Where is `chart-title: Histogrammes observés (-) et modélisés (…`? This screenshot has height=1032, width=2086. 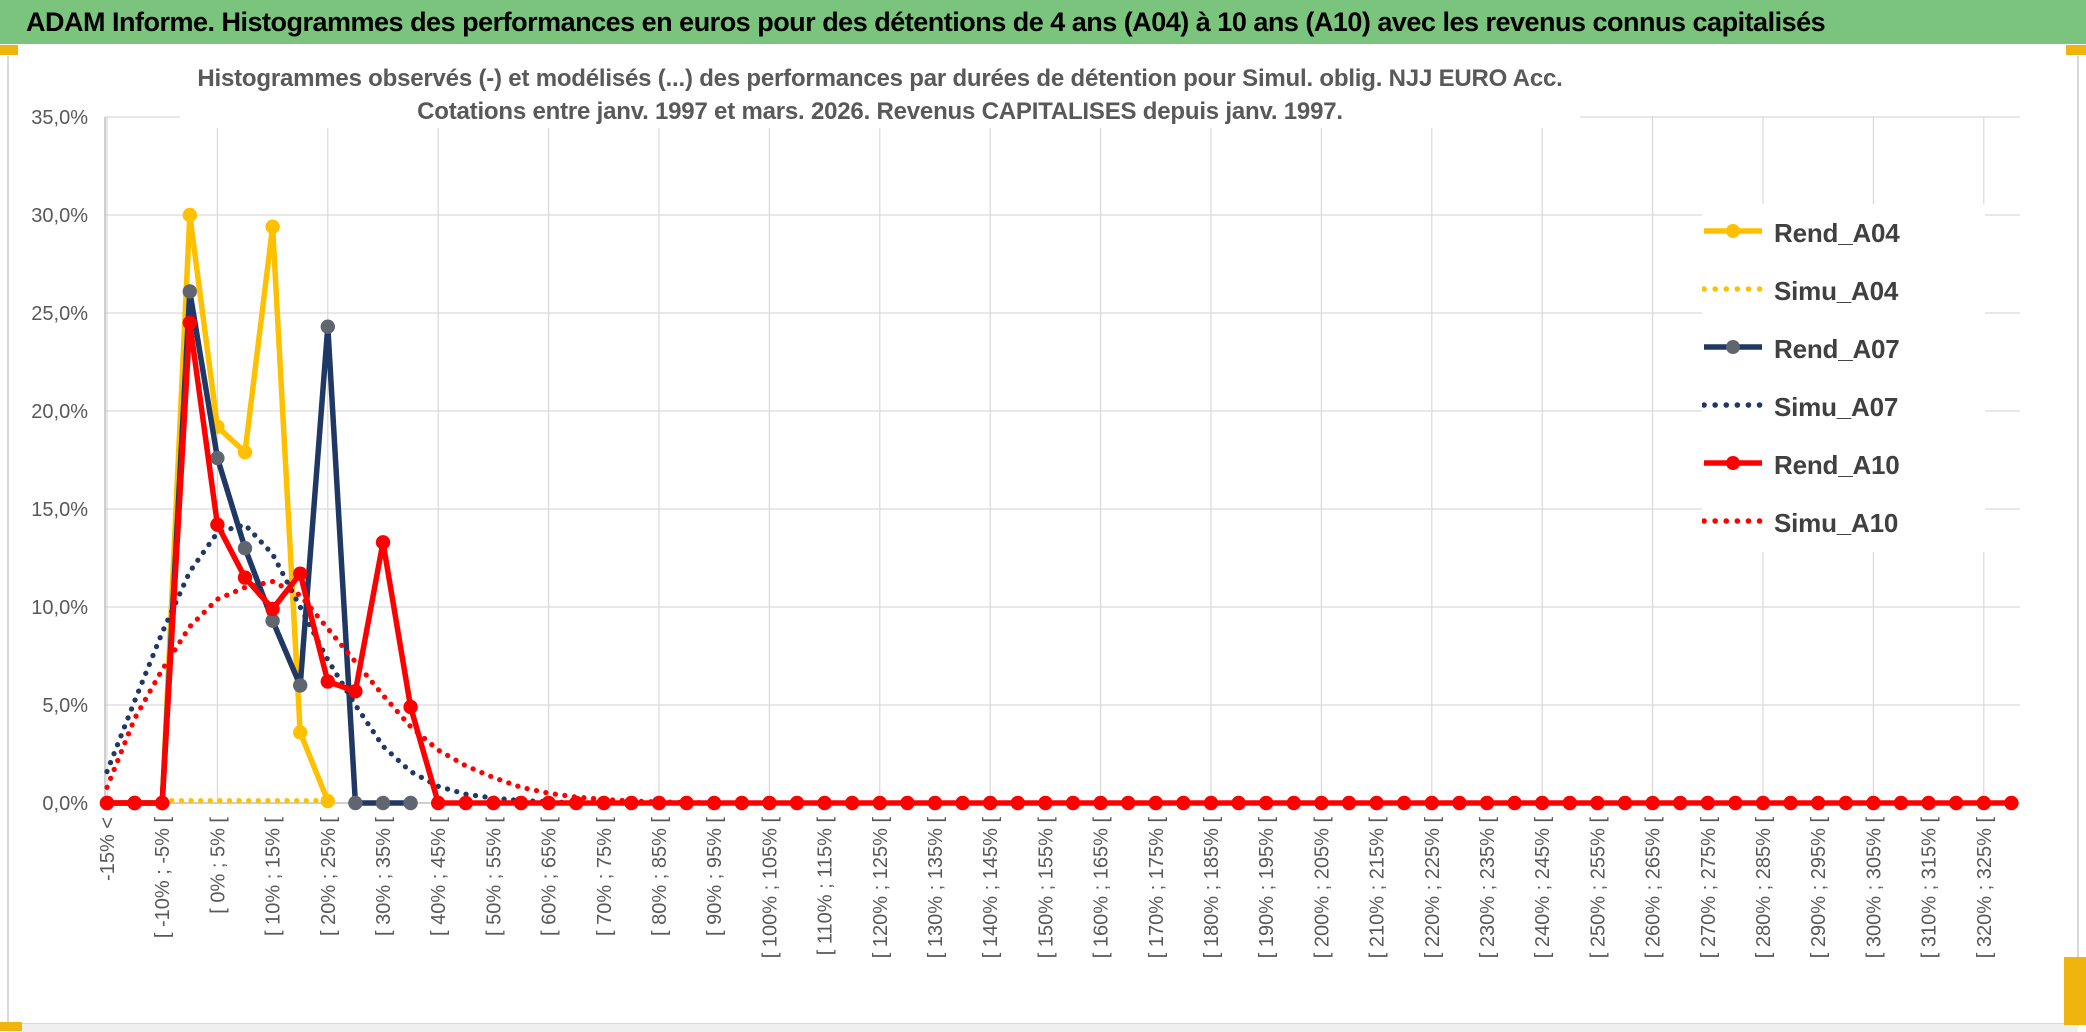
chart-title: Histogrammes observés (-) et modélisés (… is located at coordinates (880, 95).